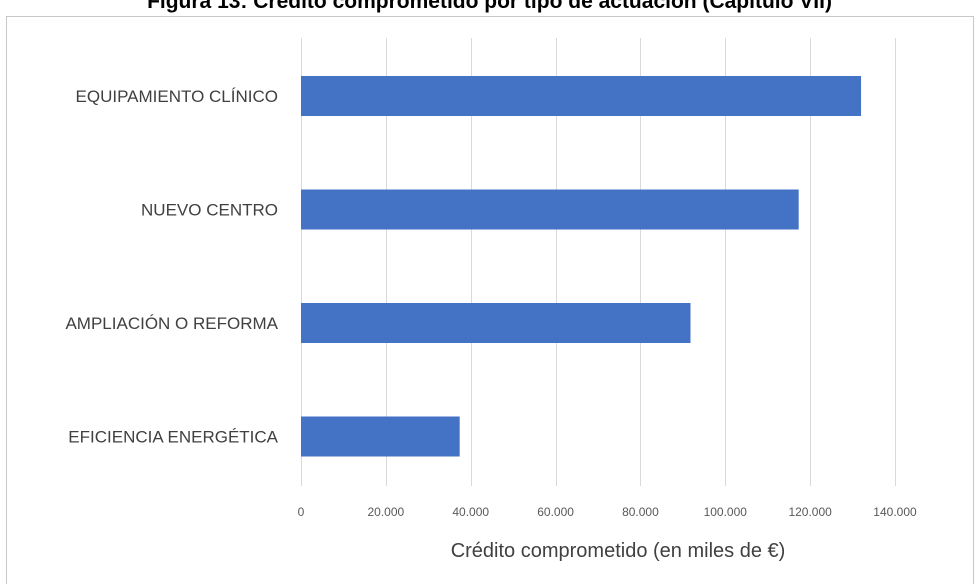  What do you see at coordinates (618, 551) in the screenshot?
I see `x-axis-title: Crédito comprometido (en miles de €)` at bounding box center [618, 551].